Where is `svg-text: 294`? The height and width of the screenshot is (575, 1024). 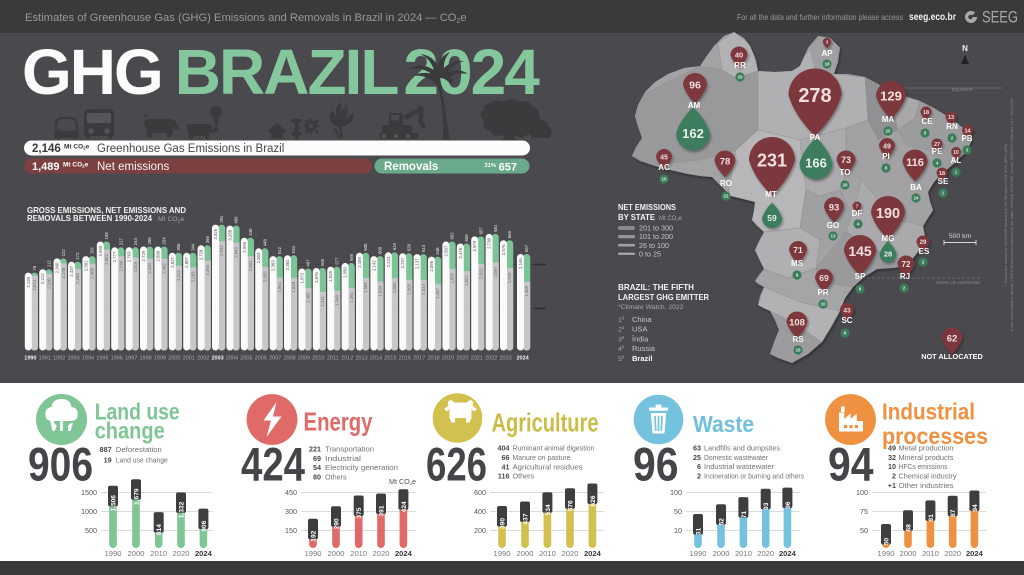
svg-text: 294 is located at coordinates (164, 241).